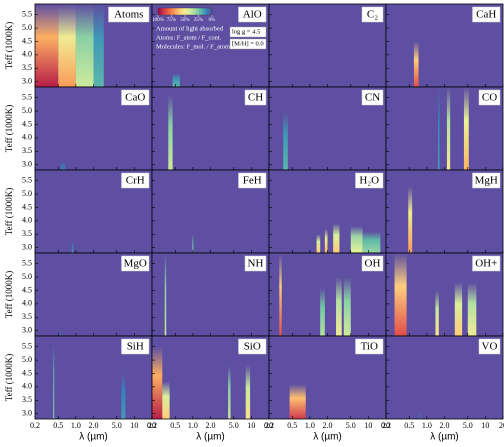  I want to click on annotation-box, so click(248, 44).